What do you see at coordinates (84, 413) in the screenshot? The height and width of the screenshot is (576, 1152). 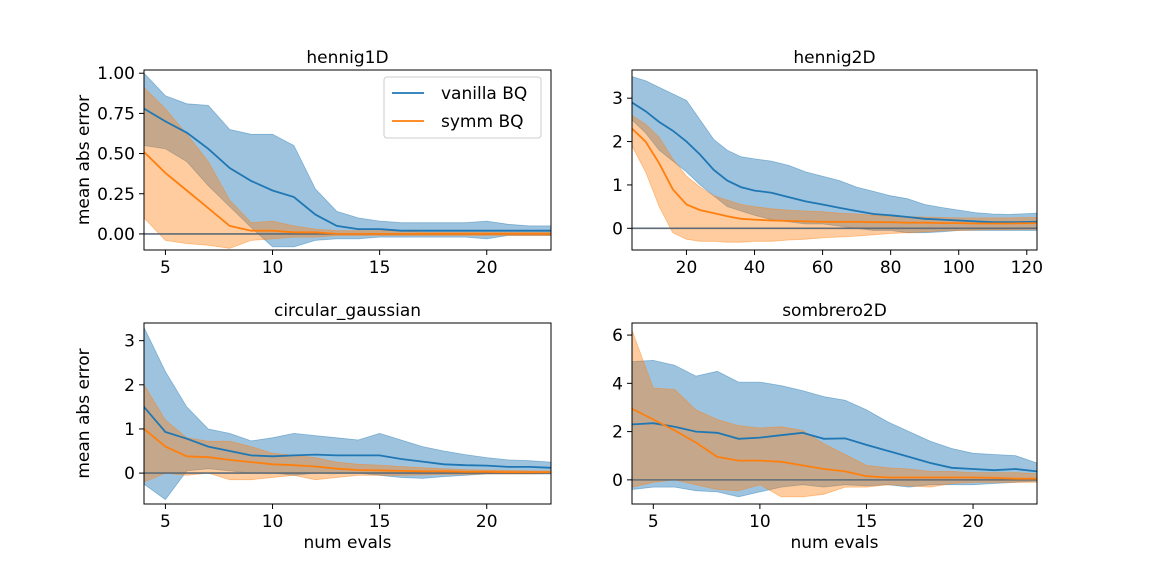 I see `y-axis-label-circular-gaussian: mean abs error` at bounding box center [84, 413].